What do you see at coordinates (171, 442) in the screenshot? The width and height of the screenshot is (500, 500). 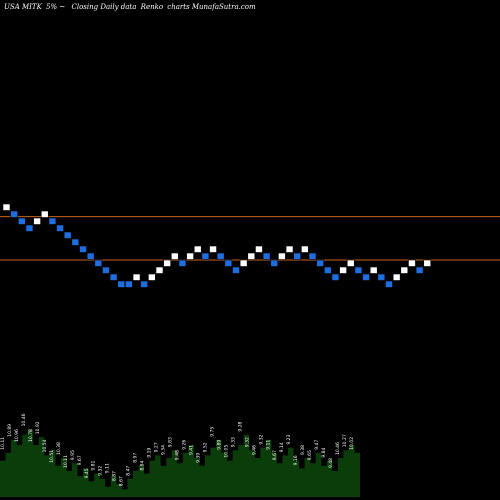 I see `volume-label: 9.83` at bounding box center [171, 442].